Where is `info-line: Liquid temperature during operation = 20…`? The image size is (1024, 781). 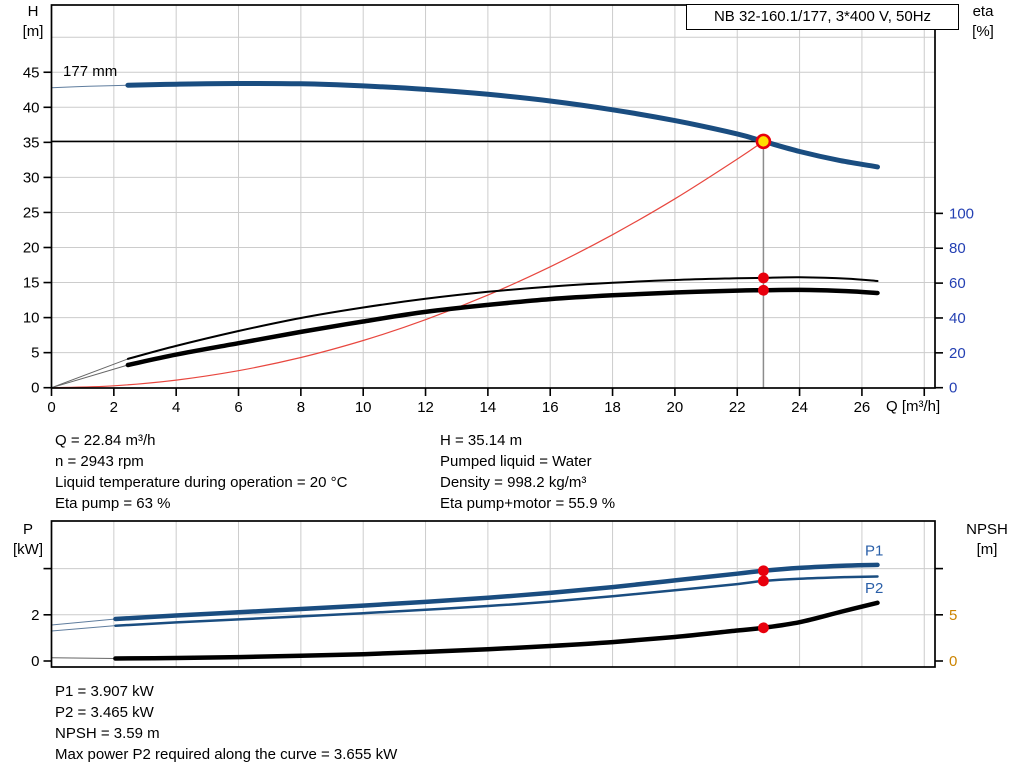 info-line: Liquid temperature during operation = 20… is located at coordinates (201, 482).